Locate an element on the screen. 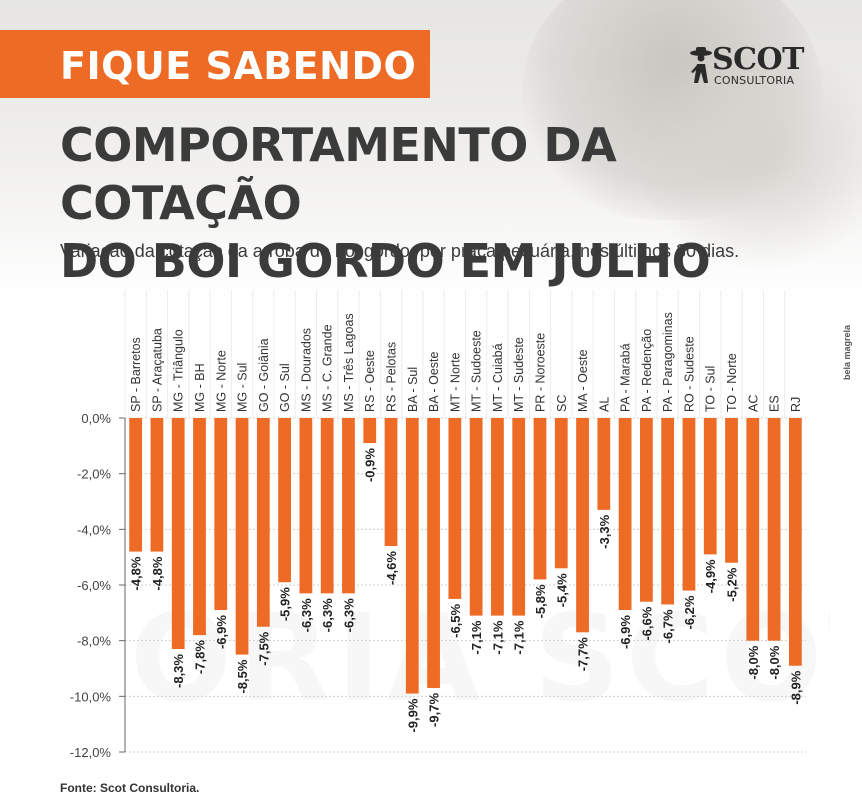 The image size is (862, 806). category-label: PA - Redenção is located at coordinates (647, 370).